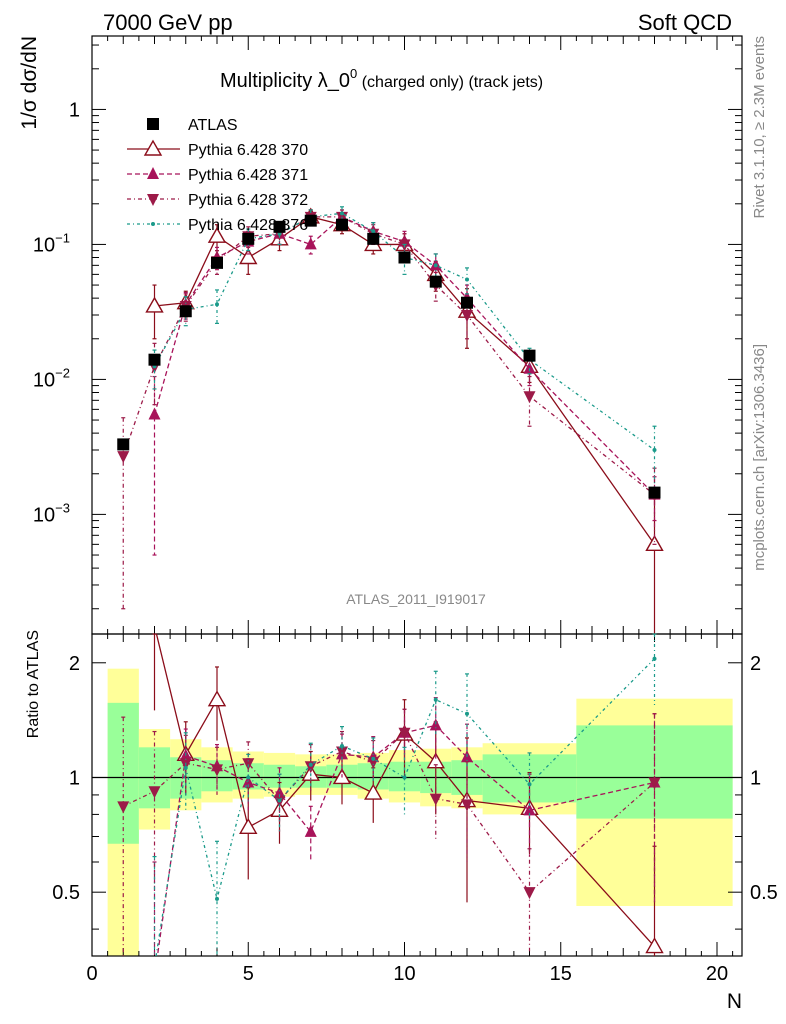 This screenshot has height=1024, width=786. What do you see at coordinates (734, 1001) in the screenshot?
I see `x-axis-title: N` at bounding box center [734, 1001].